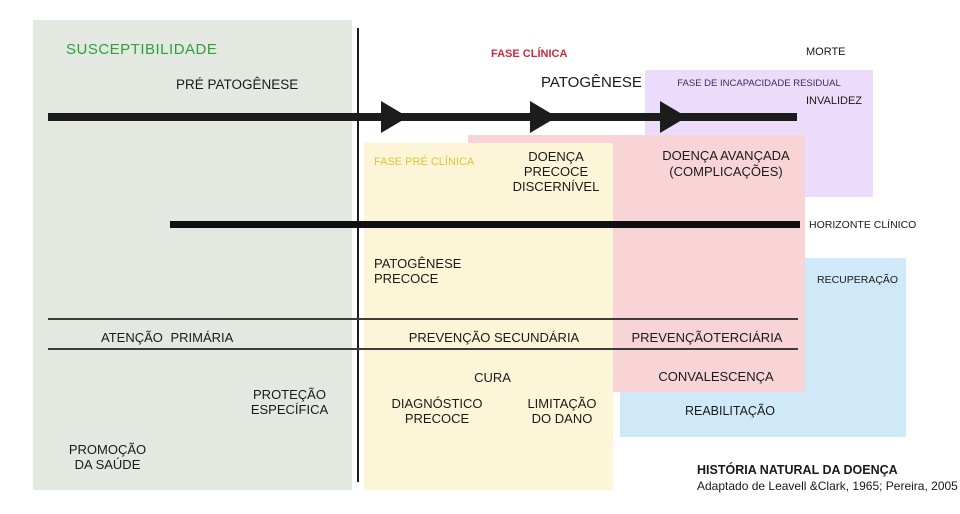  I want to click on clinical-horizon-line, so click(485, 224).